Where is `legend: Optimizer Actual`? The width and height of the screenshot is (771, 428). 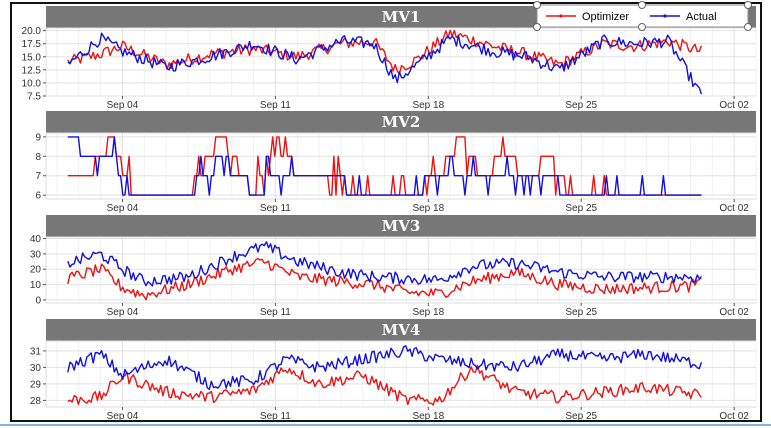 legend: Optimizer Actual is located at coordinates (642, 16).